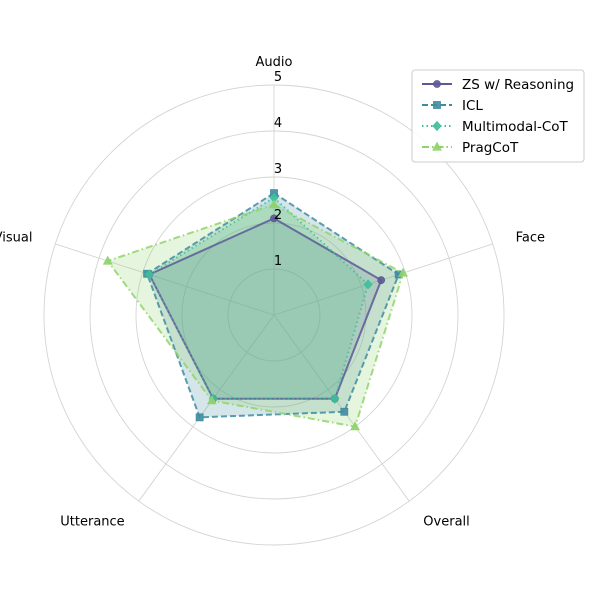 The width and height of the screenshot is (598, 598). Describe the element at coordinates (518, 85) in the screenshot. I see `legend-entry-label: ZS w/ Reasoning` at that location.